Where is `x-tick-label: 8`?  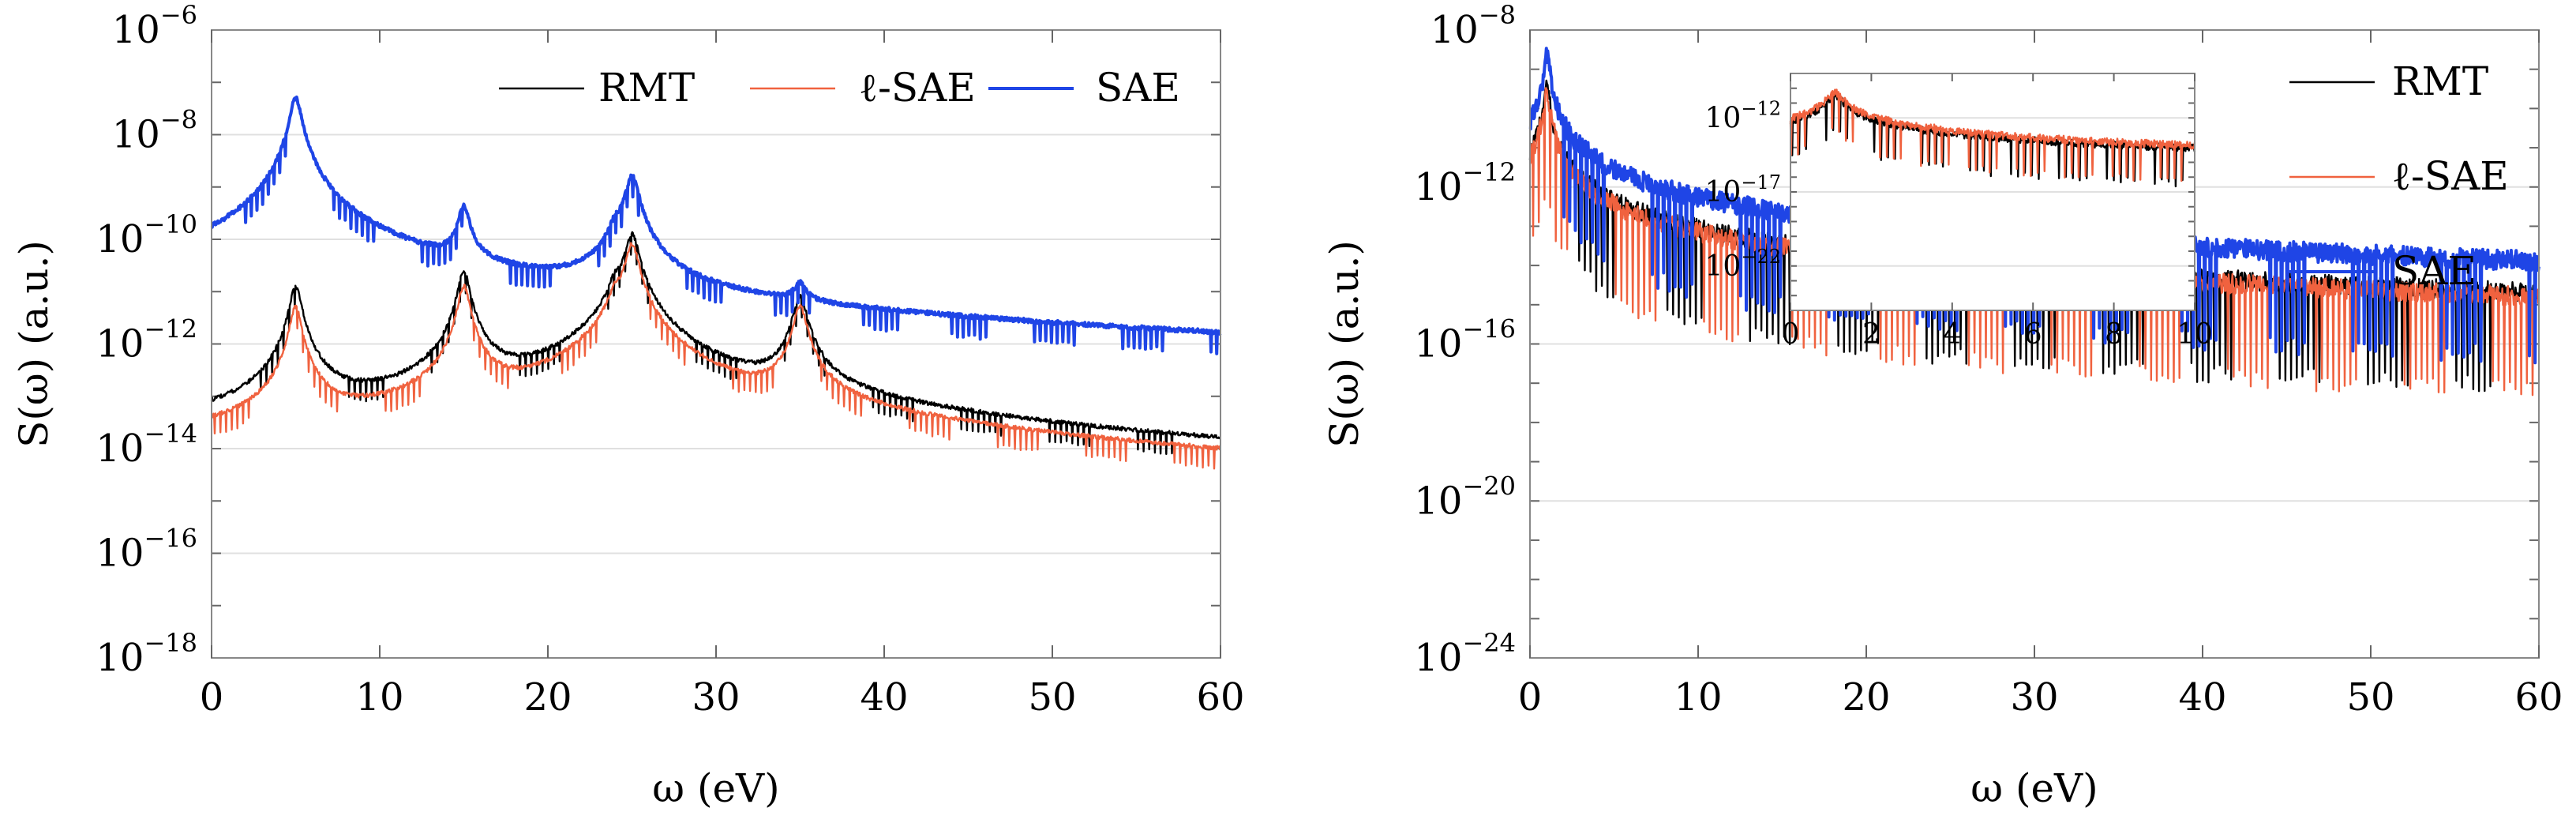
x-tick-label: 8 is located at coordinates (2114, 335).